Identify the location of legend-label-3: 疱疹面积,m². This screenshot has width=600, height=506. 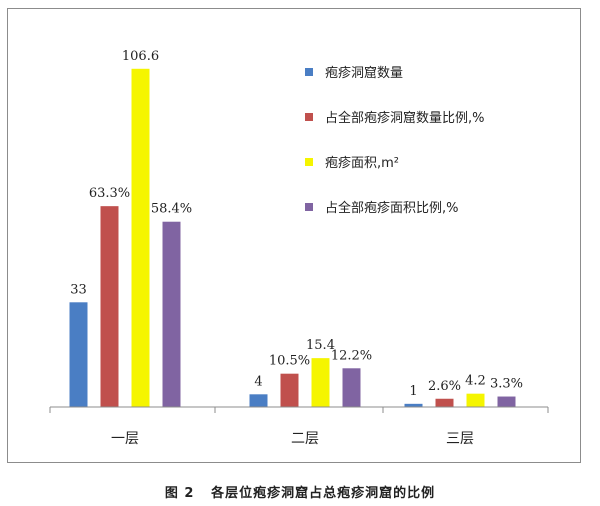
(362, 163).